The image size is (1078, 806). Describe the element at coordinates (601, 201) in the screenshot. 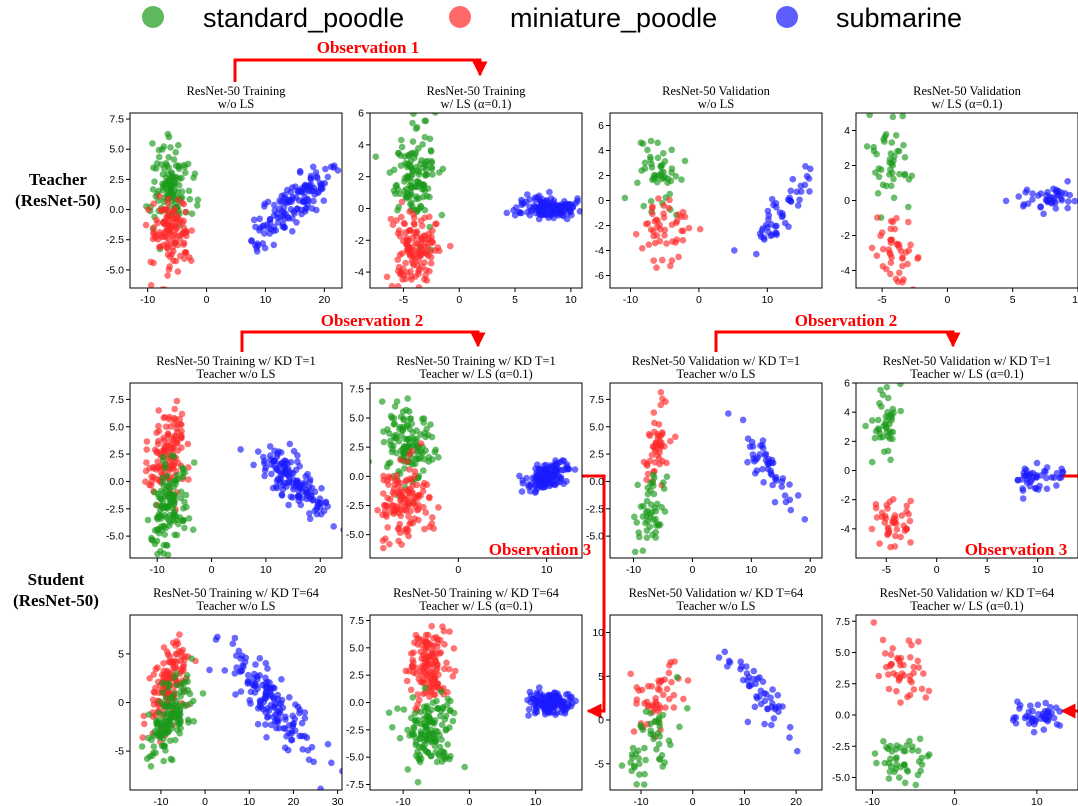

I see `y-tick-label: 0` at that location.